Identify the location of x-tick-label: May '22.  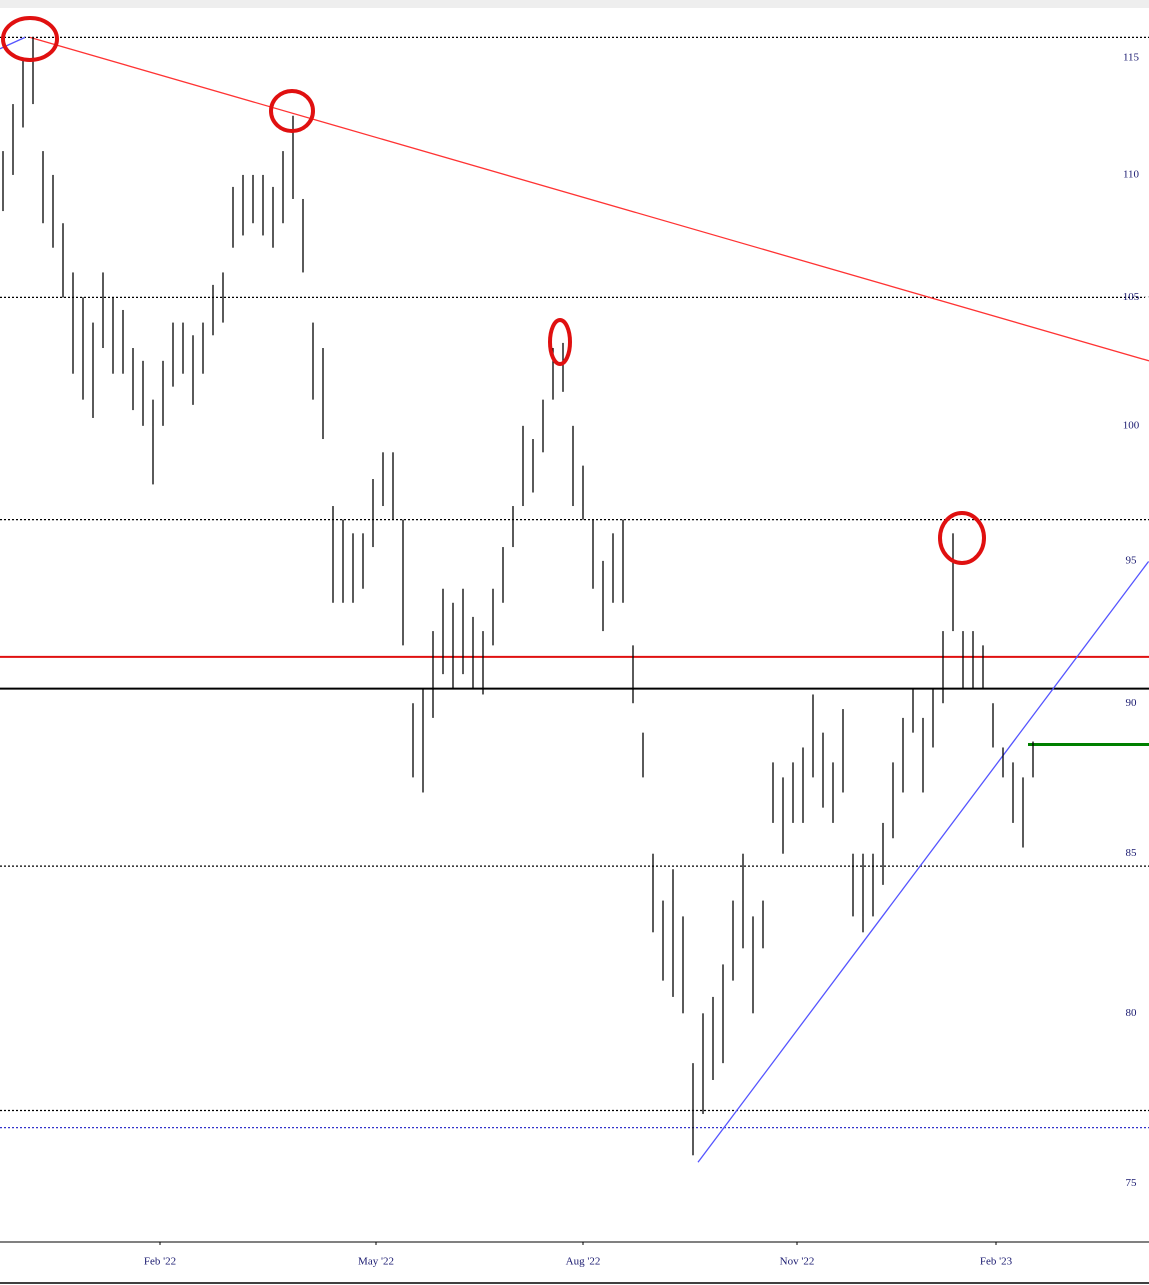
(376, 1262).